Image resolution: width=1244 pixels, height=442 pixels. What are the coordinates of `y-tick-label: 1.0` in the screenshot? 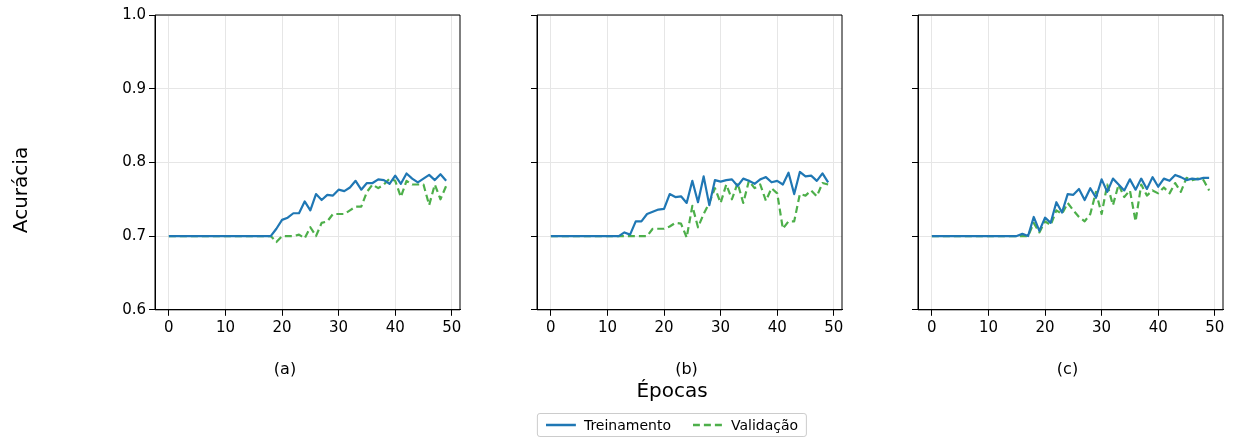 It's located at (134, 13).